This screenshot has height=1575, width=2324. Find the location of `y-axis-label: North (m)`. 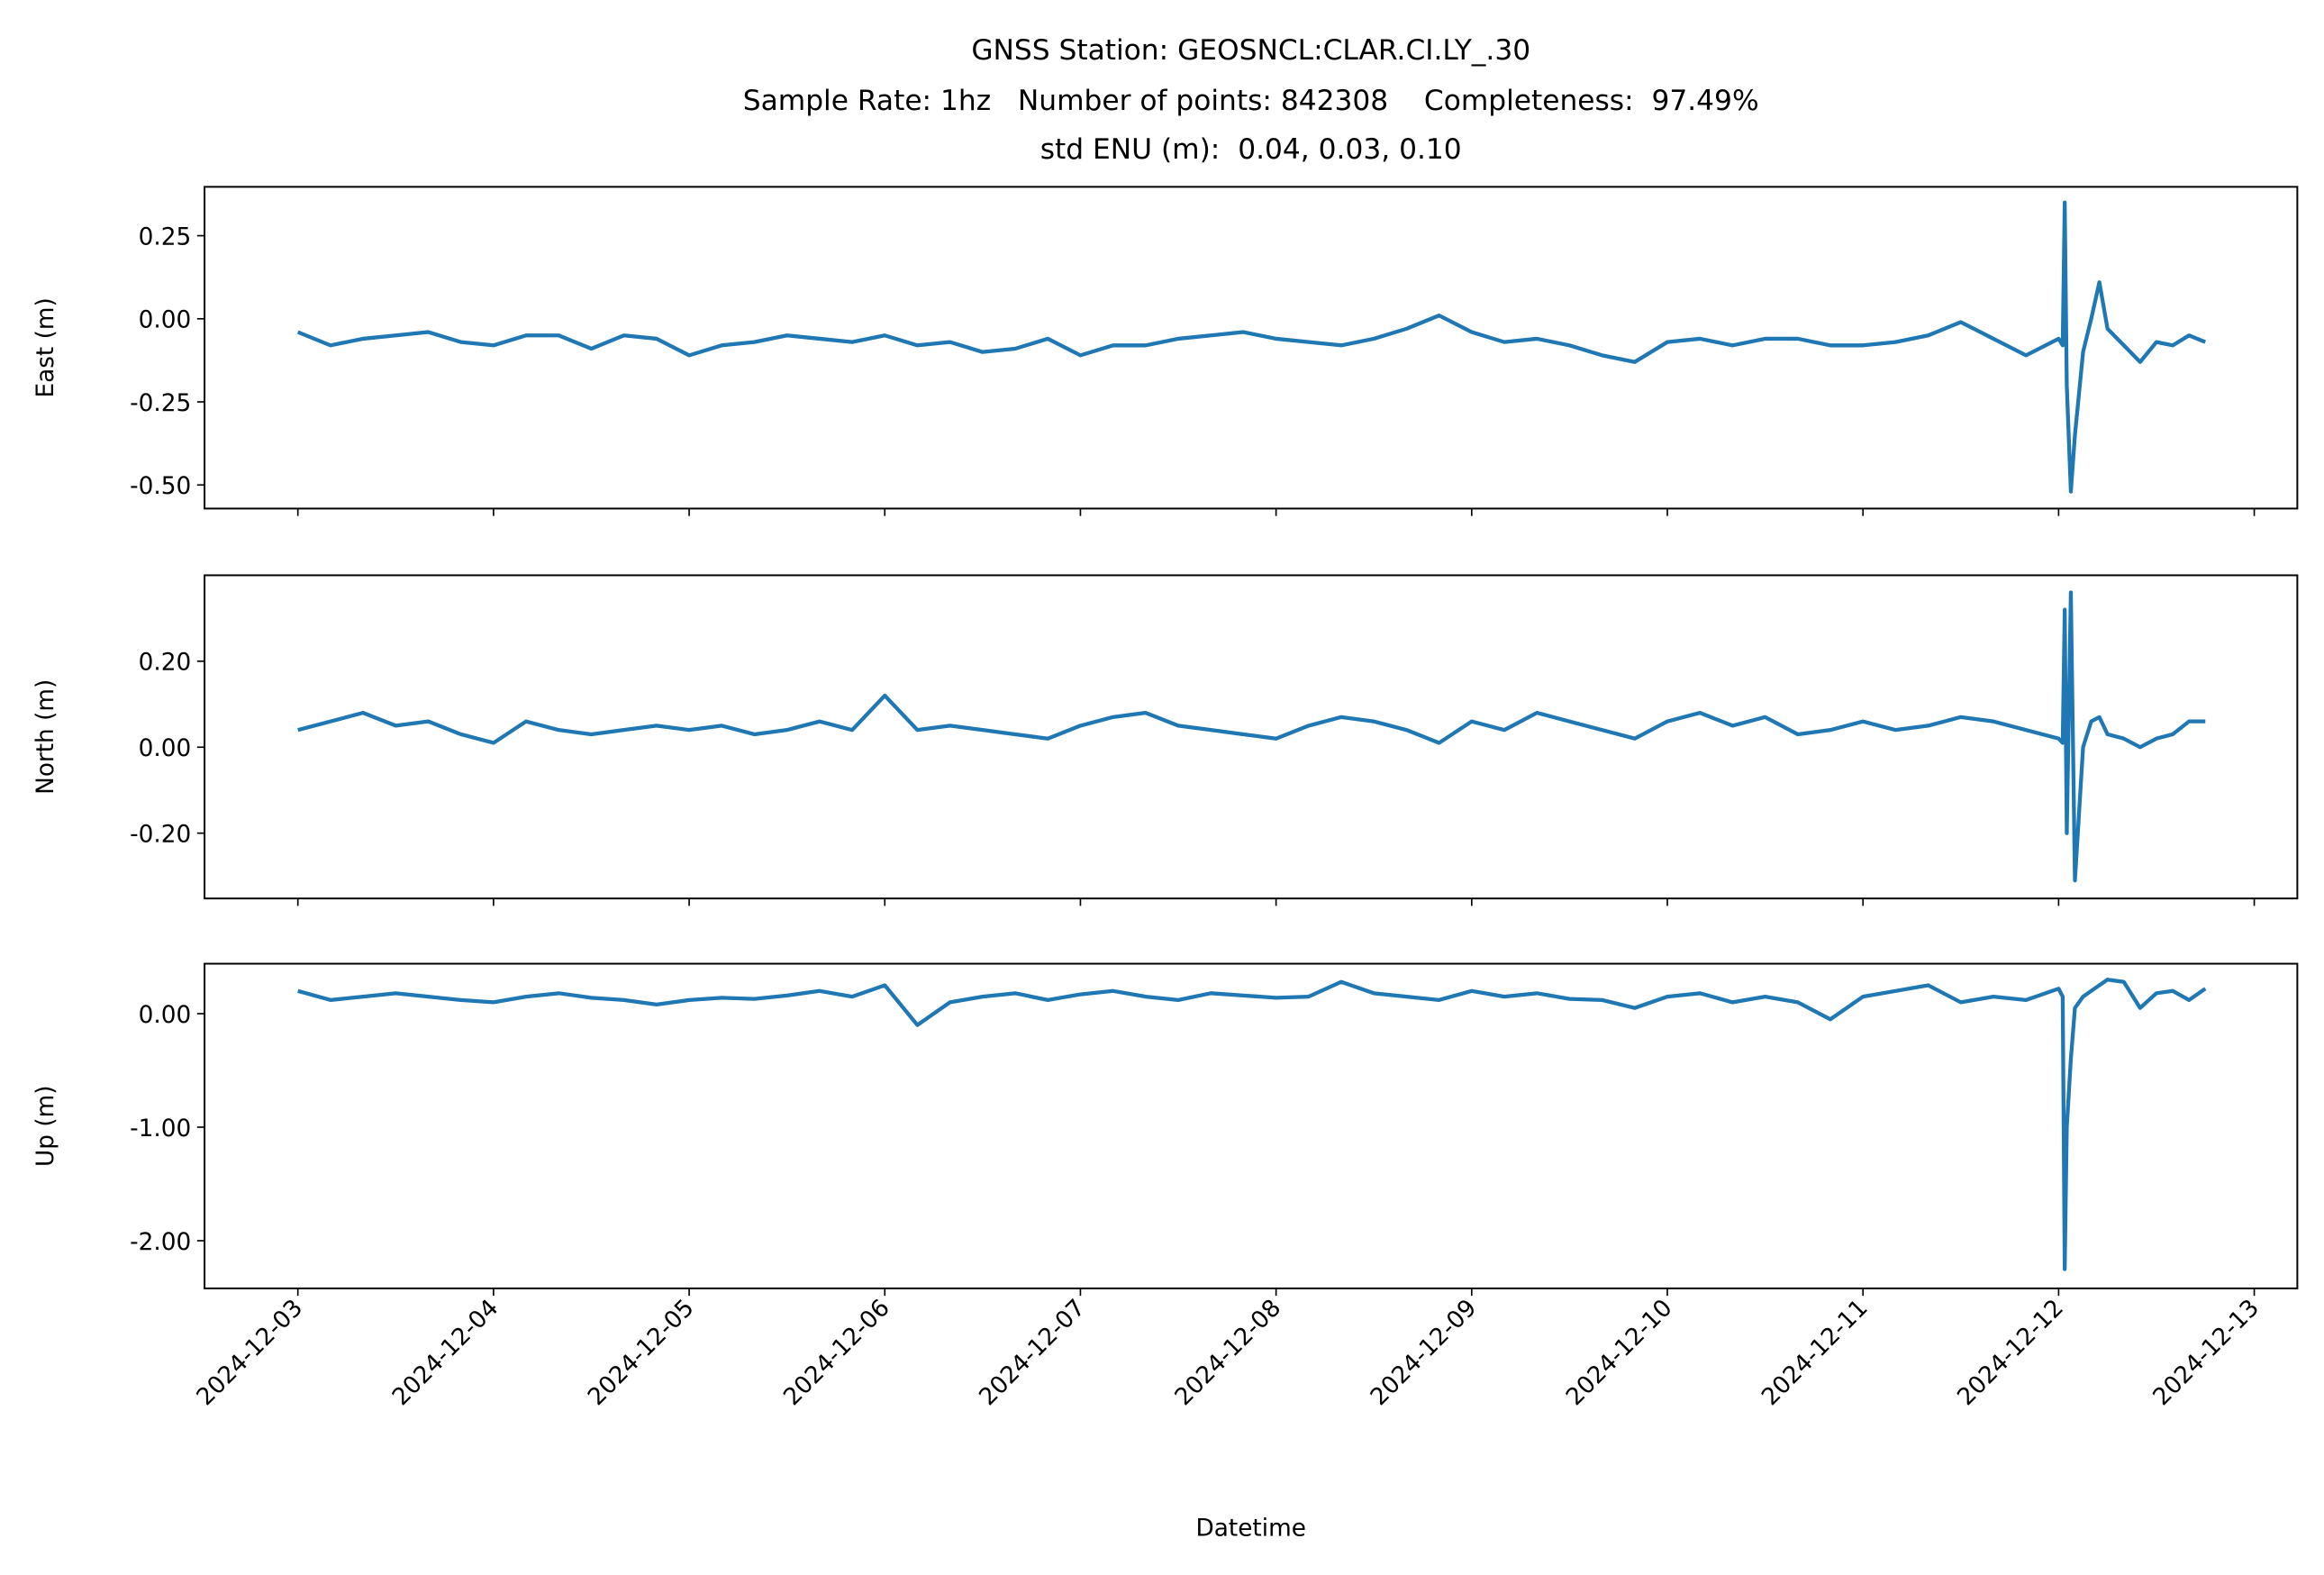

y-axis-label: North (m) is located at coordinates (46, 737).